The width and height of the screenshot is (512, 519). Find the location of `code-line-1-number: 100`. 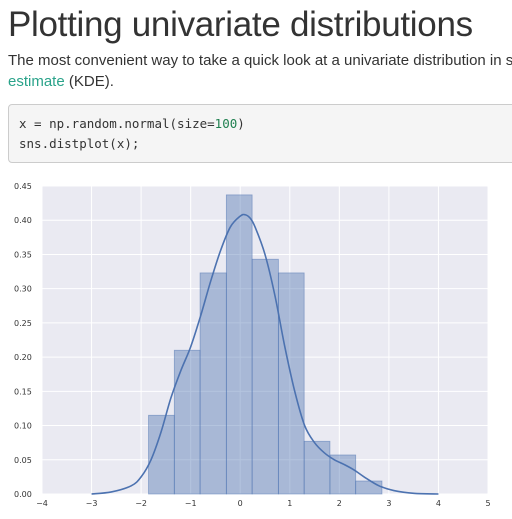

code-line-1-number: 100 is located at coordinates (226, 123).